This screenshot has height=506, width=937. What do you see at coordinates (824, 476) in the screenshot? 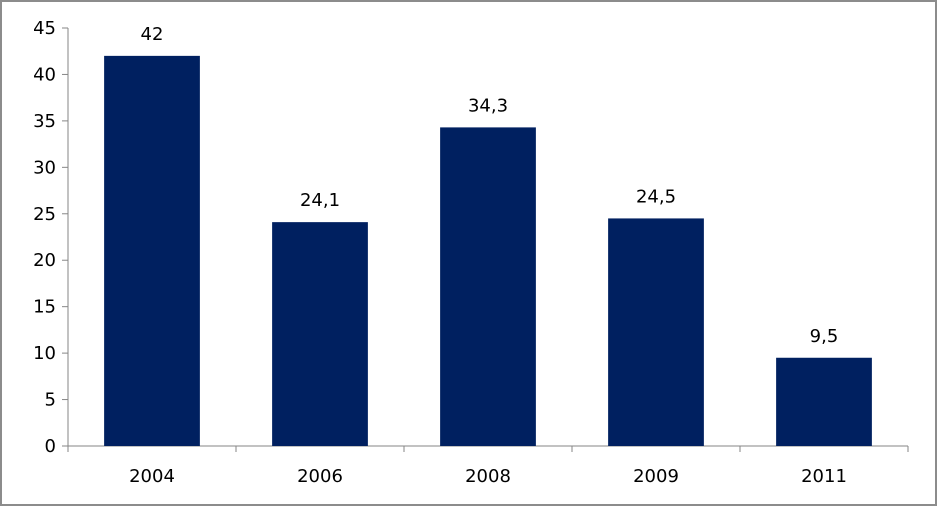
I see `x-tick-label: 2011` at bounding box center [824, 476].